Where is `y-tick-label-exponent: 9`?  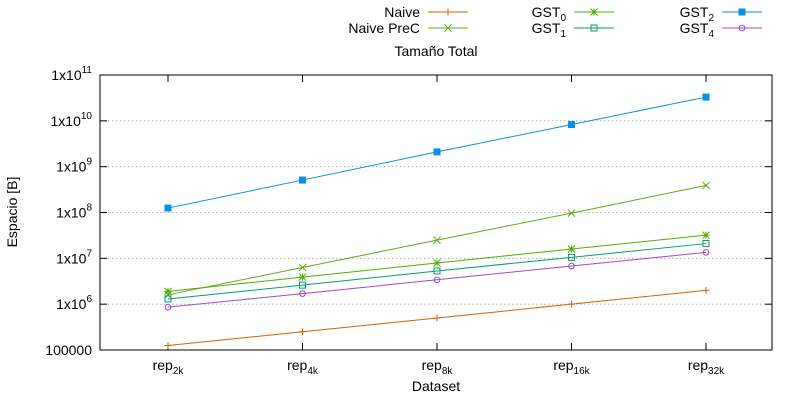 y-tick-label-exponent: 9 is located at coordinates (89, 162).